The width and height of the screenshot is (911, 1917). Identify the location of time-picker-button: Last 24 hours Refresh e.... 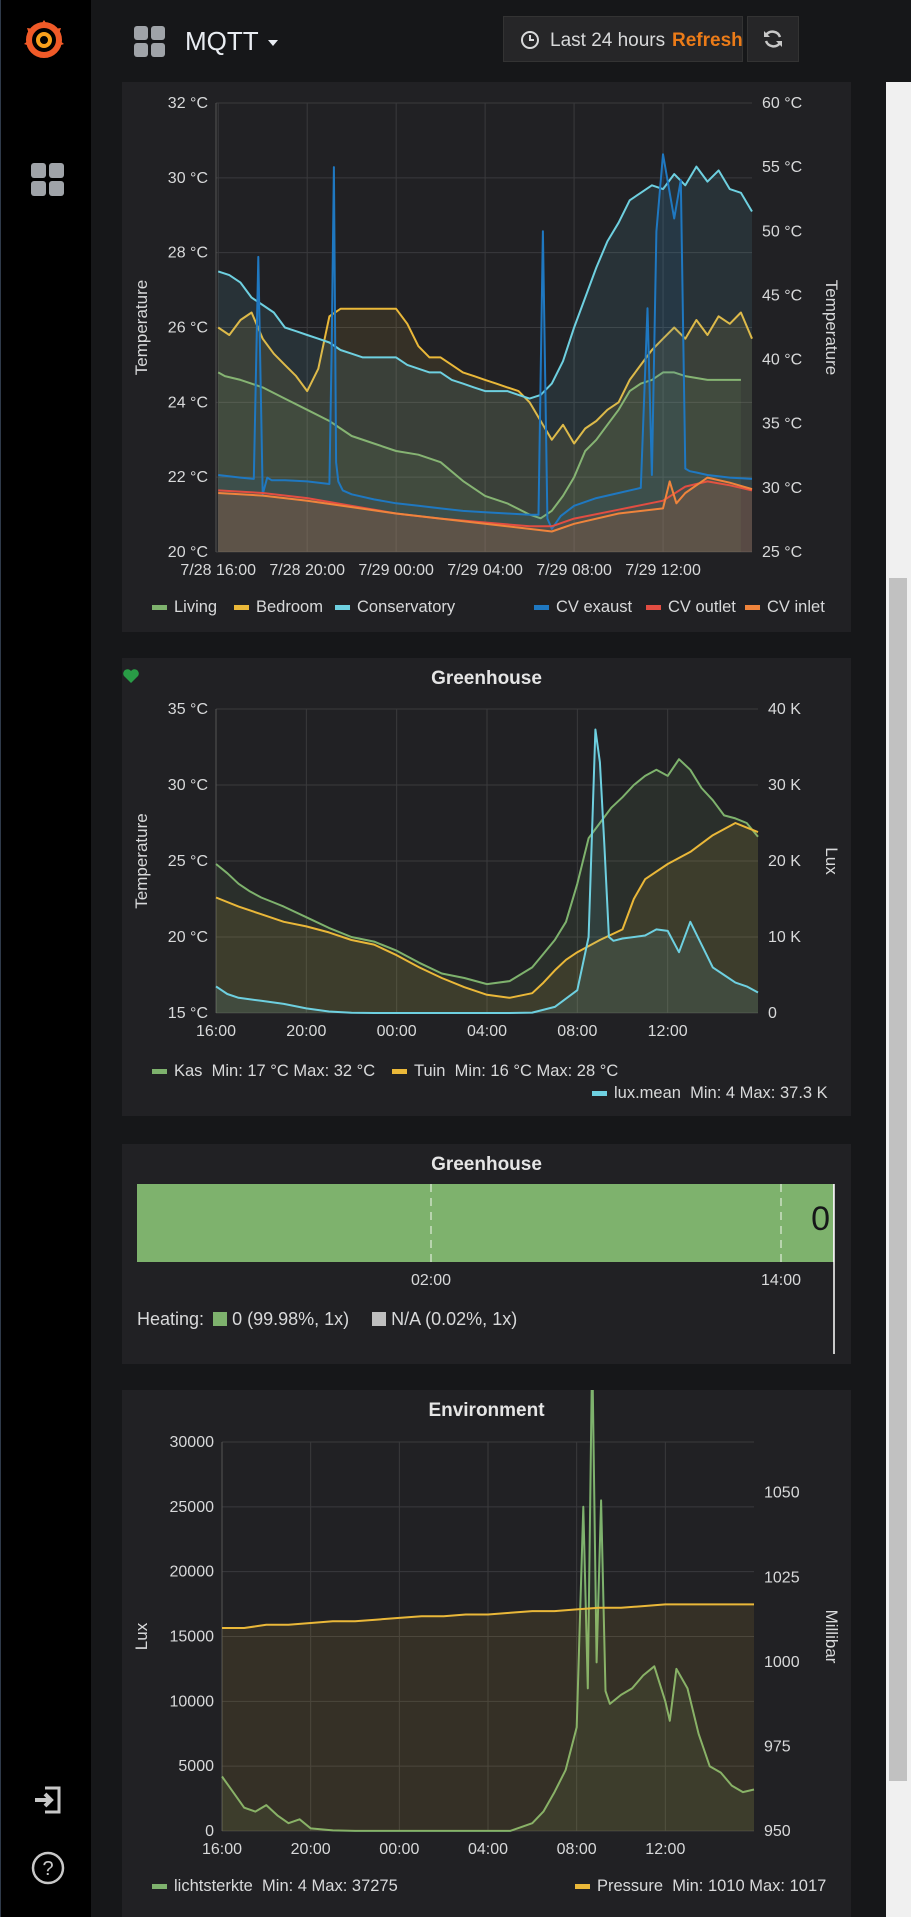
(638, 39).